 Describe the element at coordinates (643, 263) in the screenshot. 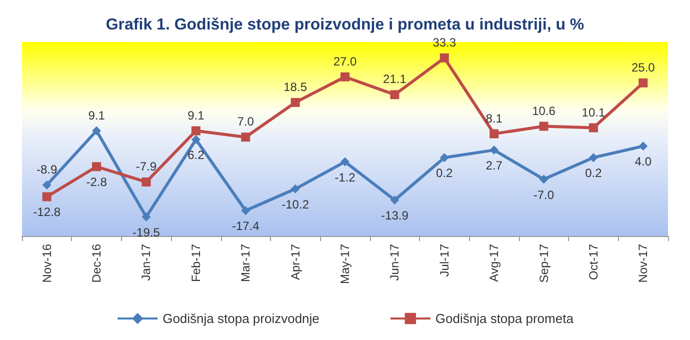

I see `x-tick-label: Nov-17` at that location.